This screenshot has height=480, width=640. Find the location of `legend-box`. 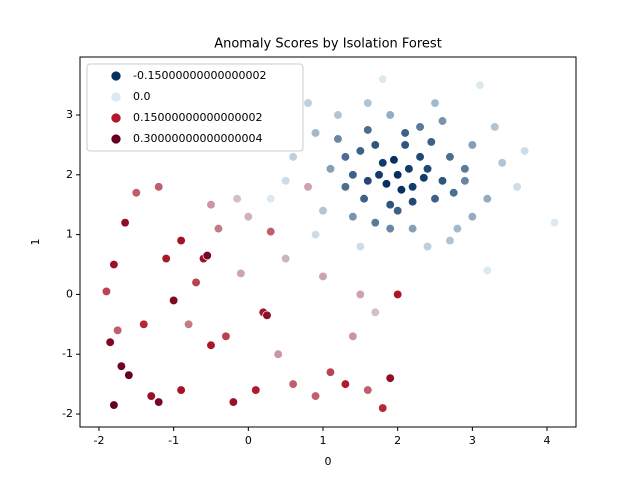

legend-box is located at coordinates (195, 107).